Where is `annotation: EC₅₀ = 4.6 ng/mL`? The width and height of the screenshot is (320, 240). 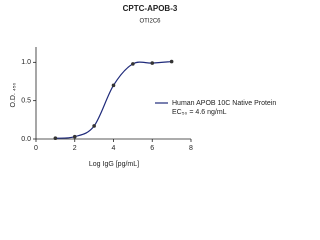
annotation: EC₅₀ = 4.6 ng/mL is located at coordinates (199, 112).